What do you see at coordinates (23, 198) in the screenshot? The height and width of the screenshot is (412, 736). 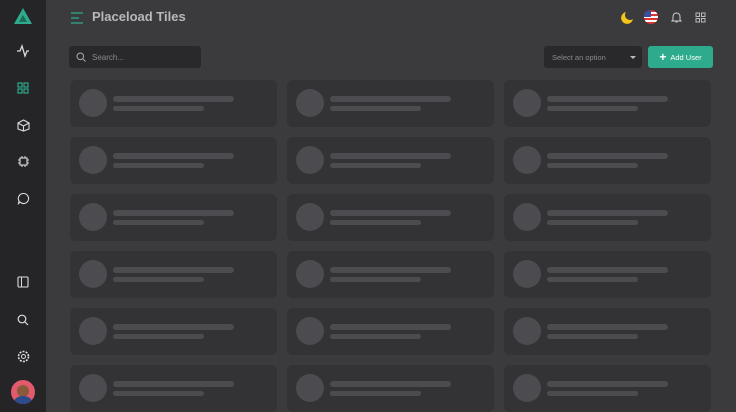 I see `message-icon` at bounding box center [23, 198].